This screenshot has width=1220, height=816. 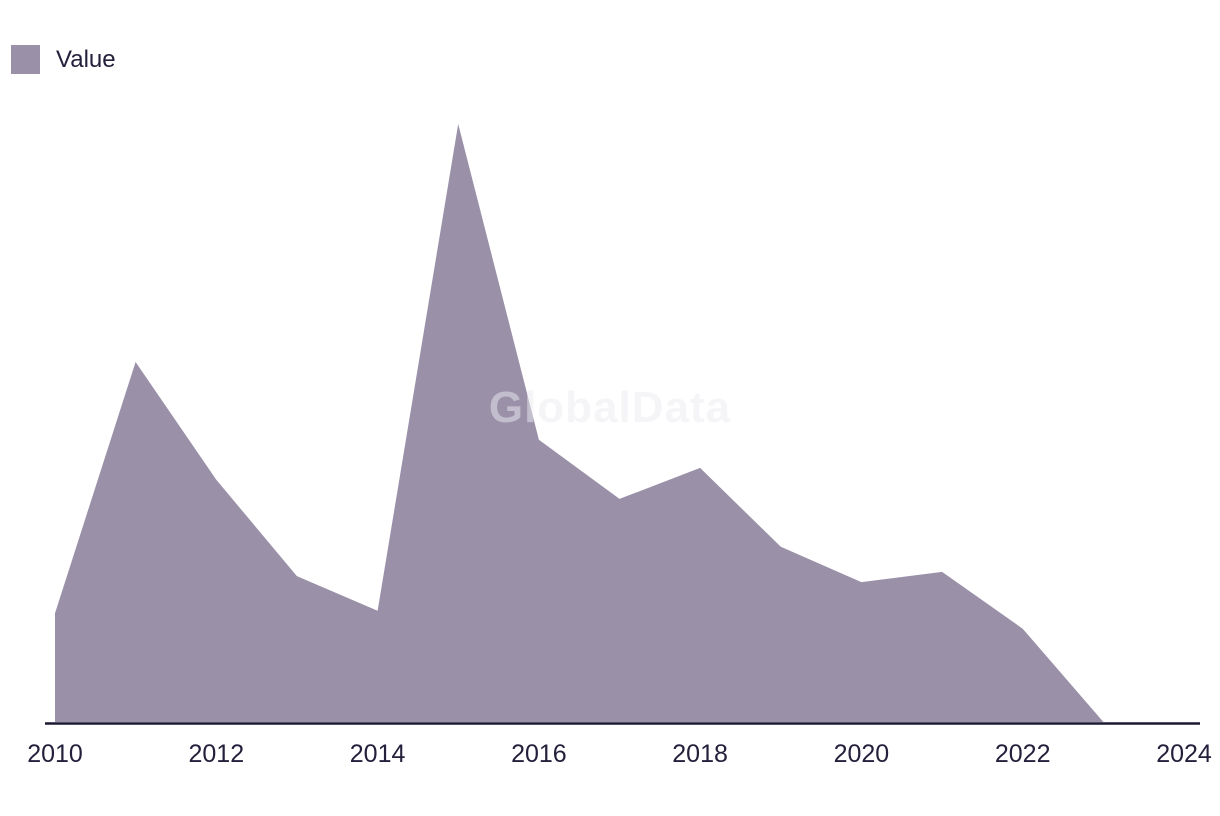 I want to click on x-axis-tick-label: 2014, so click(x=378, y=754).